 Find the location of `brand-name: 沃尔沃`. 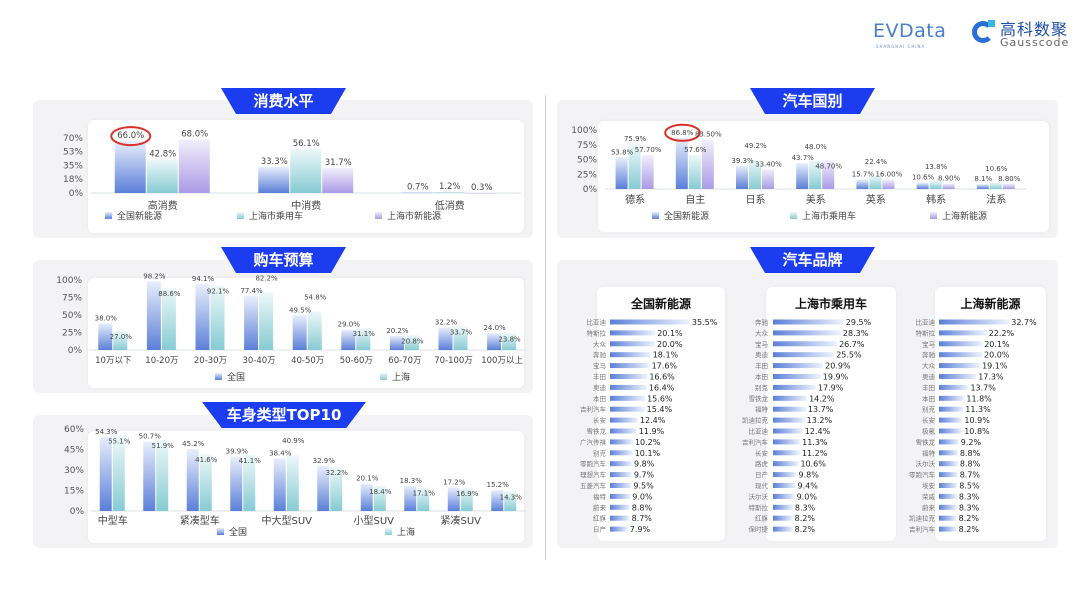

brand-name: 沃尔沃 is located at coordinates (926, 463).